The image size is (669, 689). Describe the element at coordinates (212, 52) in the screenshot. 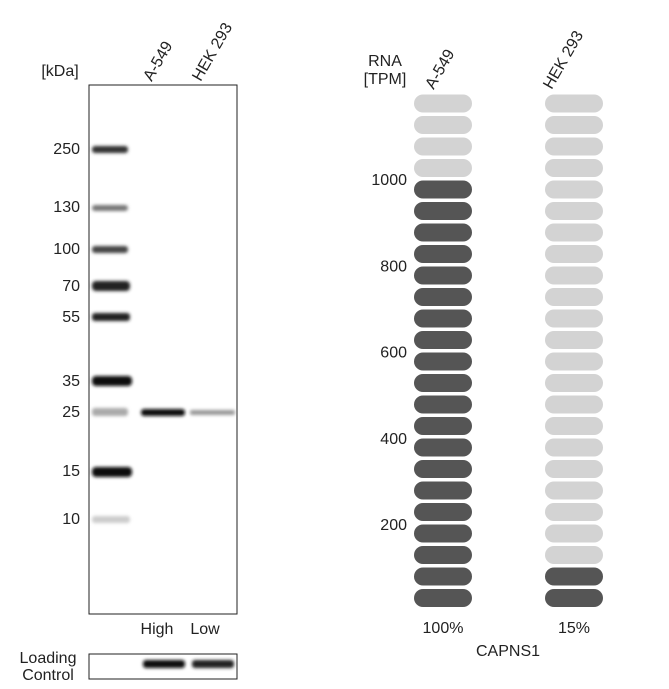

I see `lane-label: HEK 293` at that location.